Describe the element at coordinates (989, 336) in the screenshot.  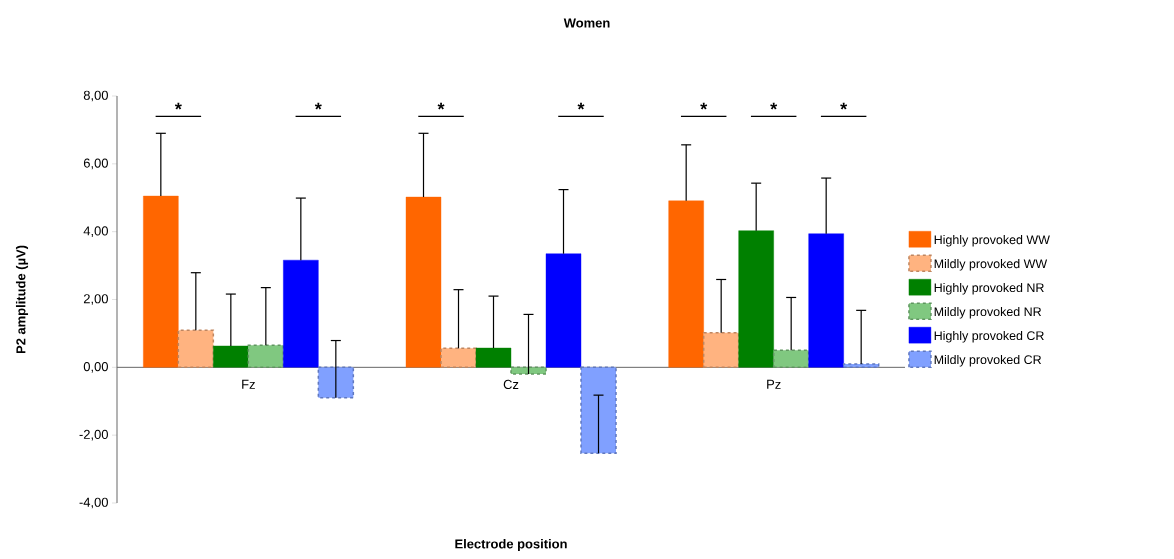
I see `legend-label: Highly provoked CR` at that location.